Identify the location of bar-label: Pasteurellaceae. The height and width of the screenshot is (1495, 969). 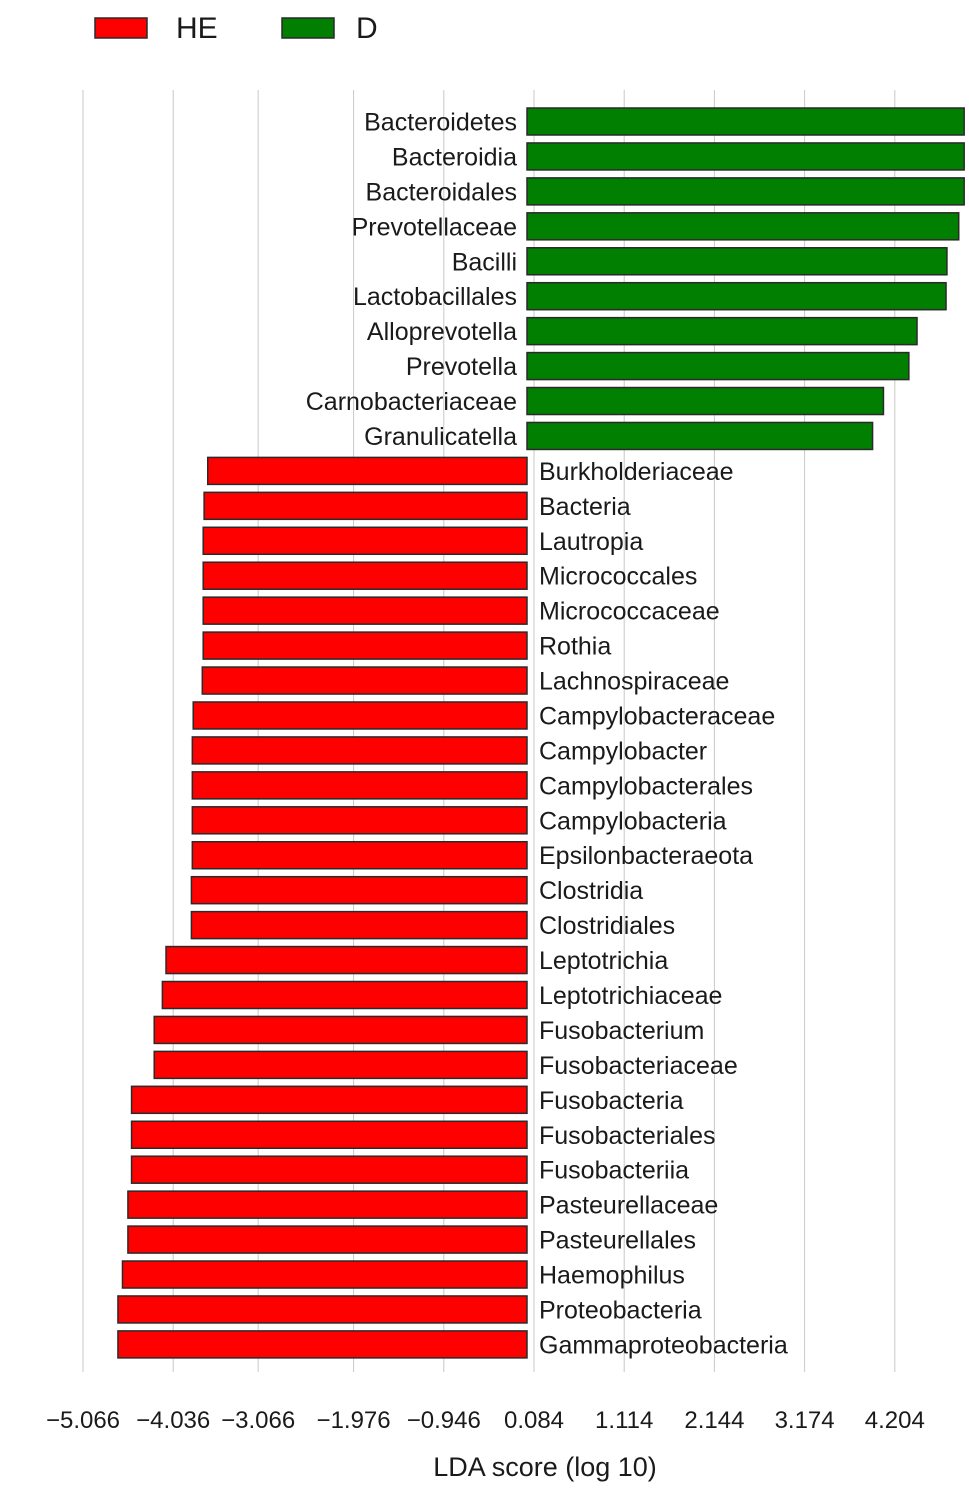
(628, 1206).